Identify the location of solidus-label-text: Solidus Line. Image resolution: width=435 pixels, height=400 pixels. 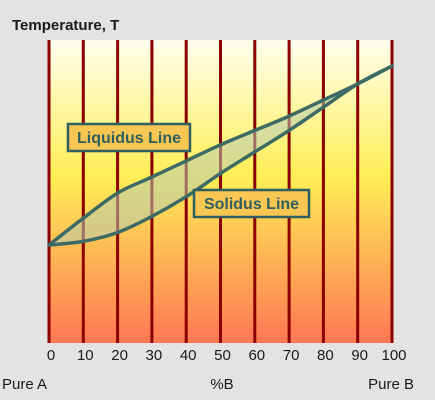
(251, 204).